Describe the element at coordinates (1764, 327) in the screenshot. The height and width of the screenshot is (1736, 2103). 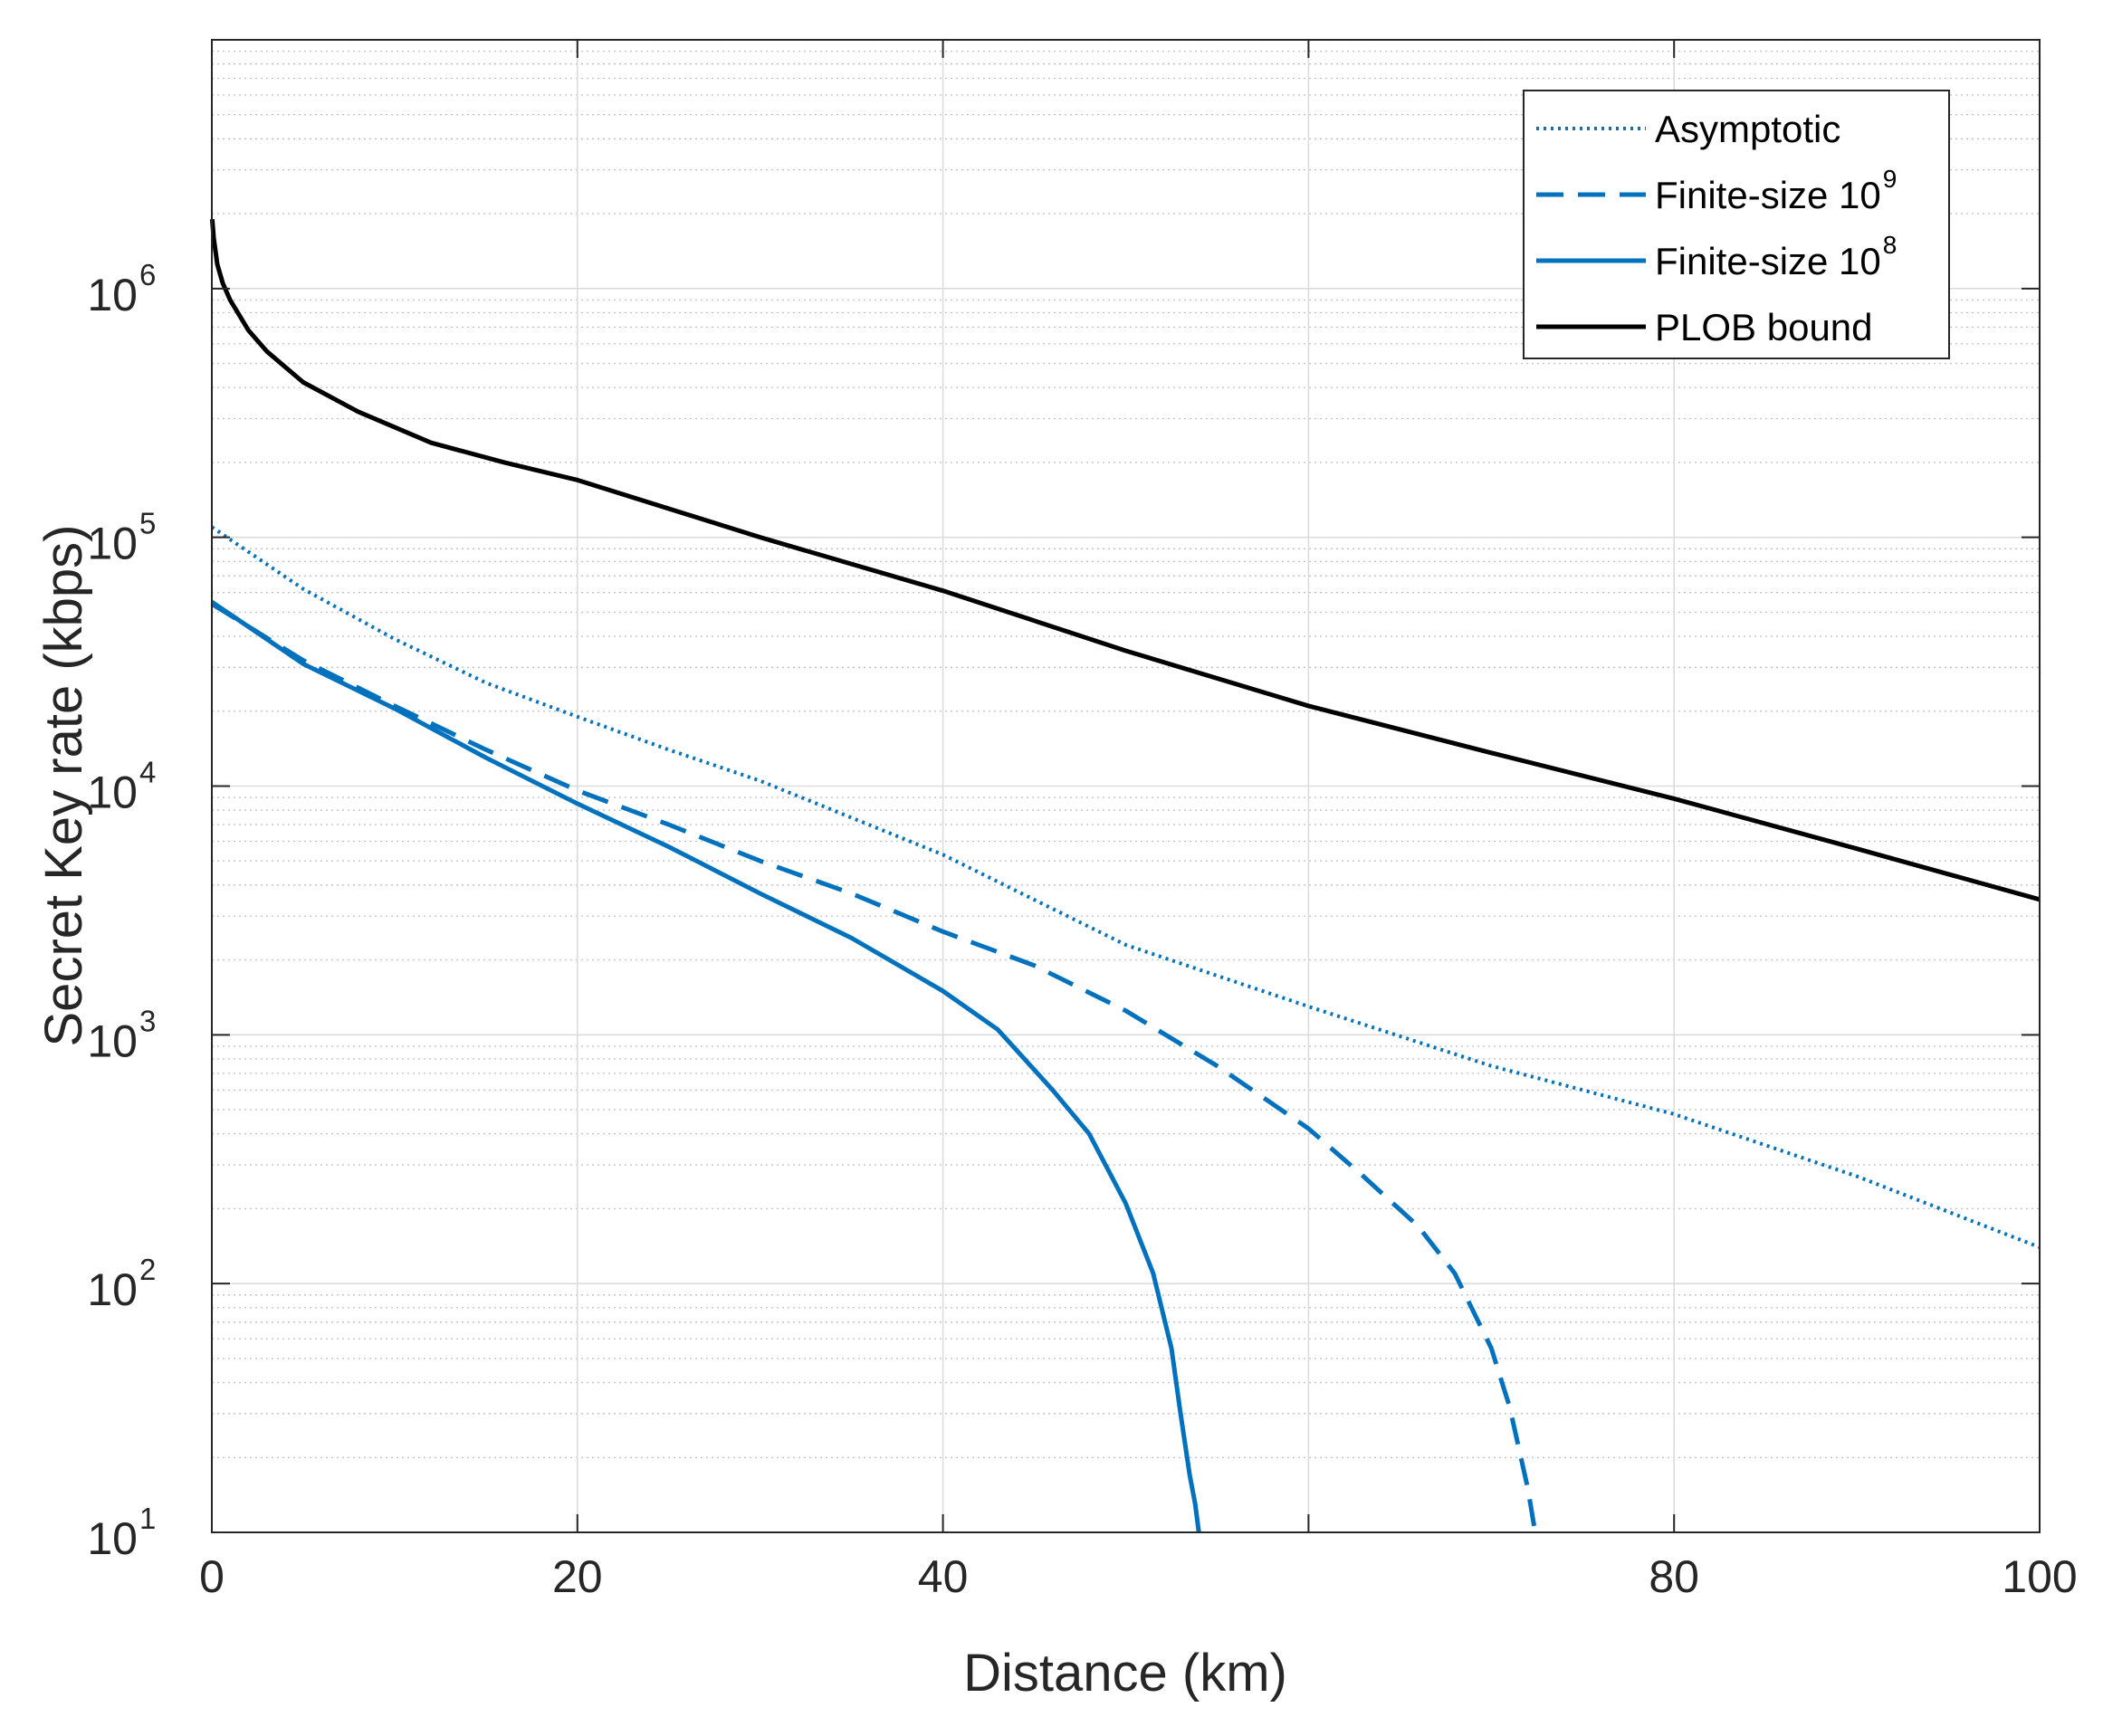
I see `legend-label: PLOB bound` at that location.